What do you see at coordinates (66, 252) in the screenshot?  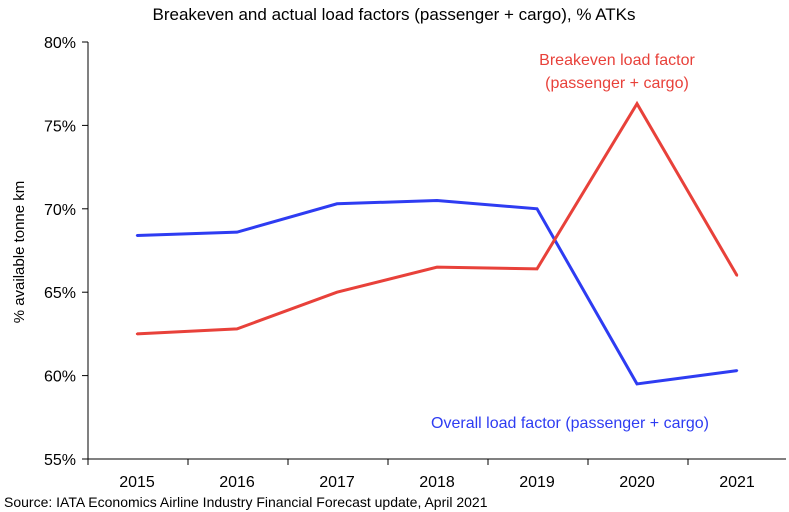 I see `y-ticks: 55% 60% 65% 70% 75% 80%` at bounding box center [66, 252].